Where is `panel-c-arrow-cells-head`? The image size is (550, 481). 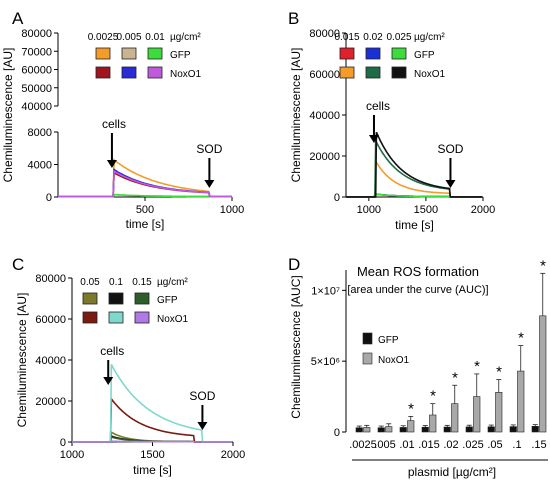
panel-c-arrow-cells-head is located at coordinates (108, 381).